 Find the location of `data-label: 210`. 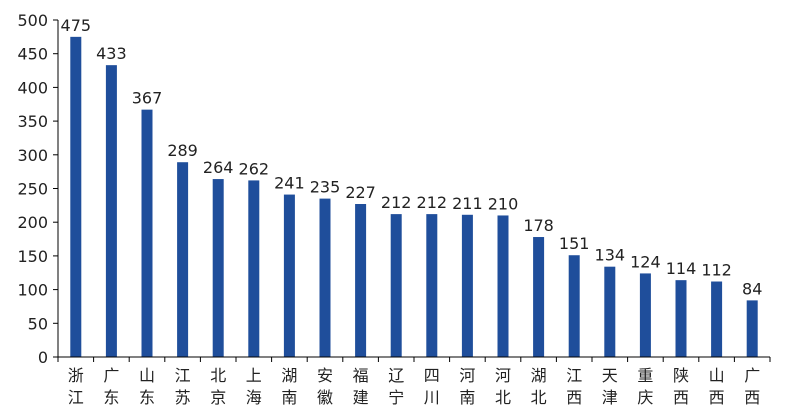

data-label: 210 is located at coordinates (503, 203).